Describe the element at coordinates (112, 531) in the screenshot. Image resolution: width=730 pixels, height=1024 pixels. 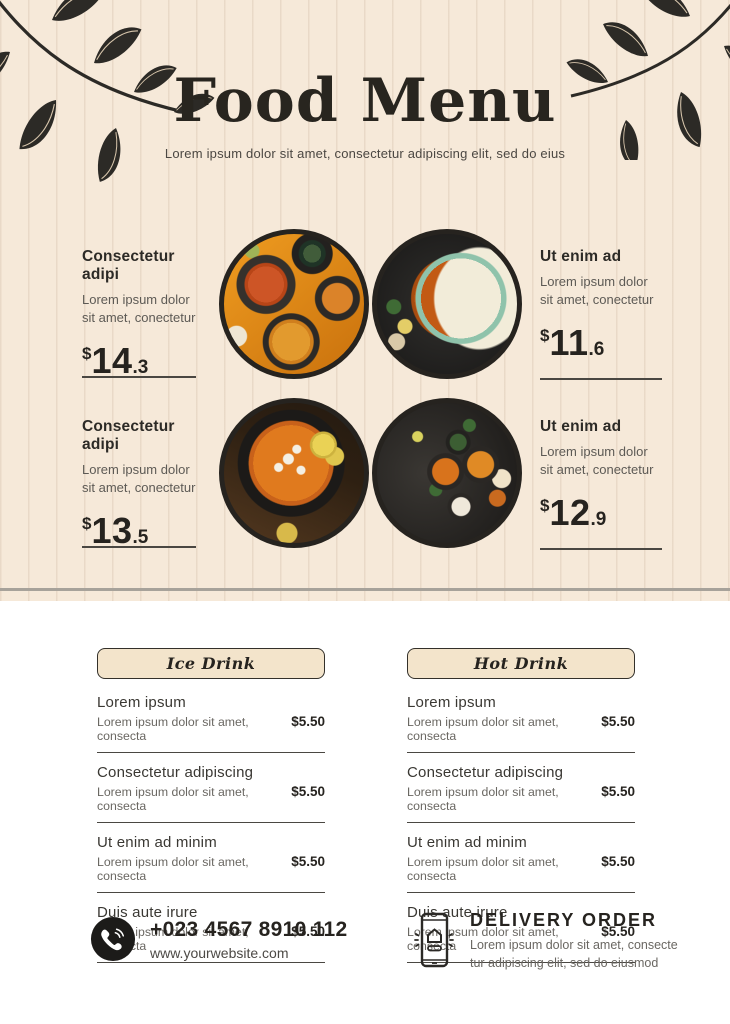
I see `price-integer: 13` at that location.